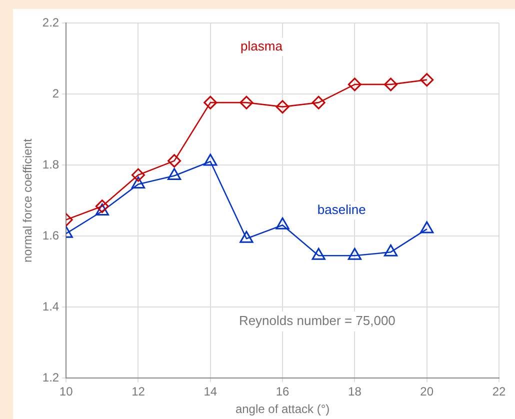 The height and width of the screenshot is (419, 515). What do you see at coordinates (56, 93) in the screenshot?
I see `y-tick-label: 2` at bounding box center [56, 93].